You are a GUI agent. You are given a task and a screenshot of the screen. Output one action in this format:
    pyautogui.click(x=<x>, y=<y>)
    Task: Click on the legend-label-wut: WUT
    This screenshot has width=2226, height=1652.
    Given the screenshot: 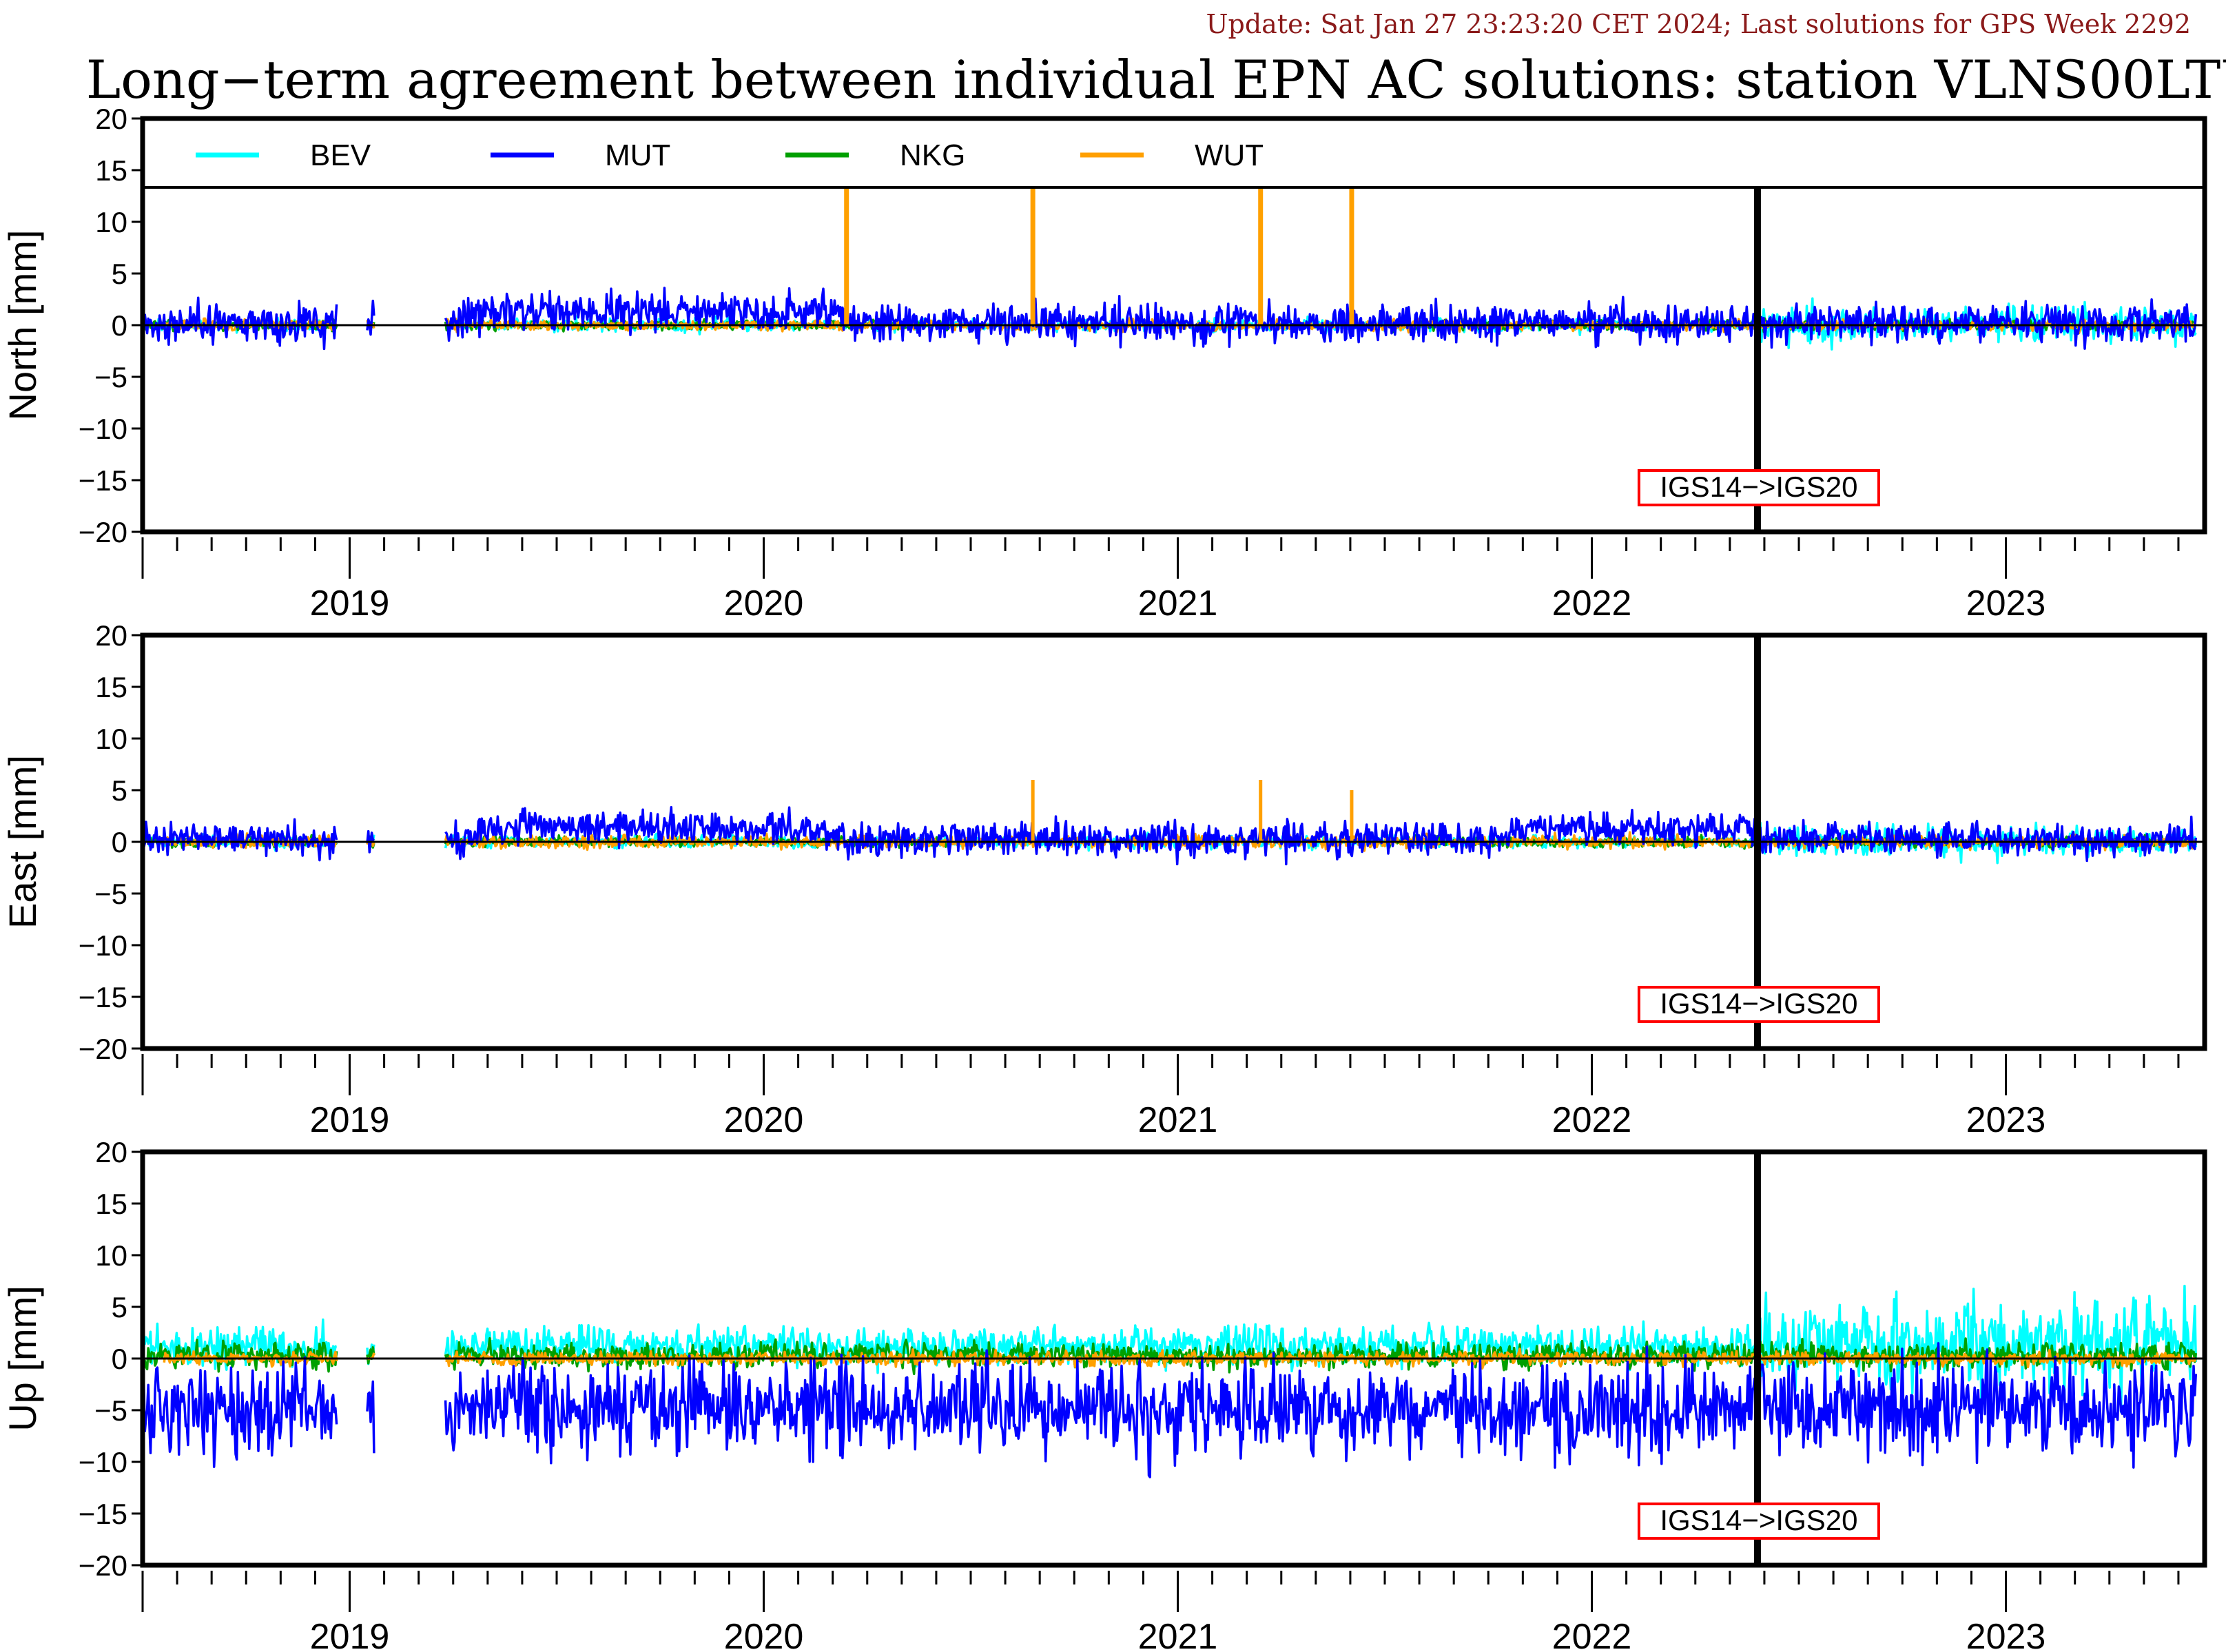 What is the action you would take?
    pyautogui.click(x=1229, y=155)
    